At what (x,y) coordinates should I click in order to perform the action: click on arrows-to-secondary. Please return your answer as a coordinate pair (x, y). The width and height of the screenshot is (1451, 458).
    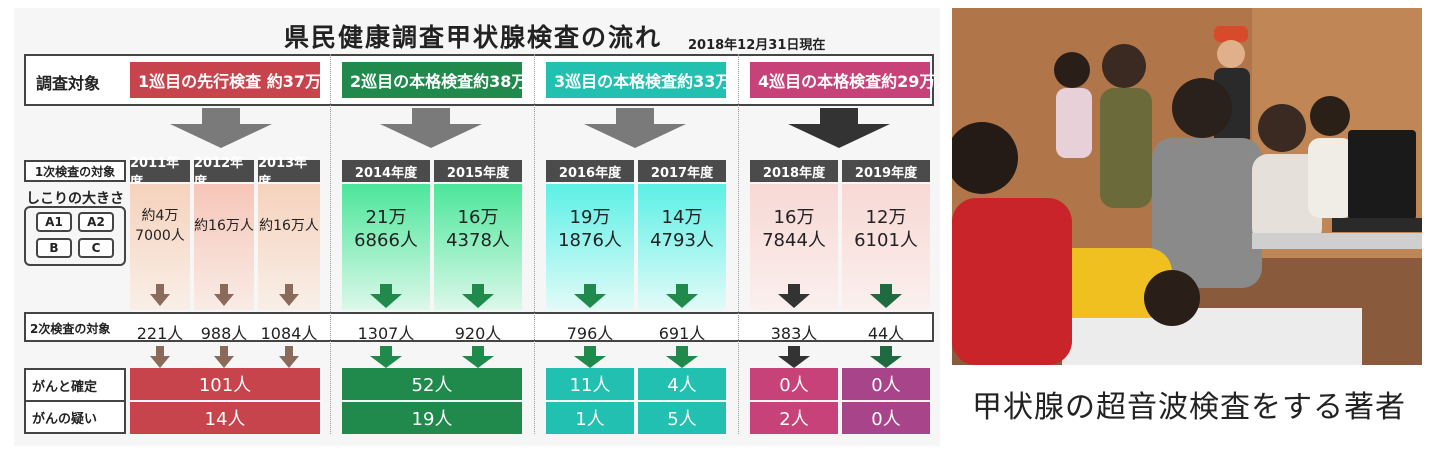
    Looking at the image, I should click on (526, 296).